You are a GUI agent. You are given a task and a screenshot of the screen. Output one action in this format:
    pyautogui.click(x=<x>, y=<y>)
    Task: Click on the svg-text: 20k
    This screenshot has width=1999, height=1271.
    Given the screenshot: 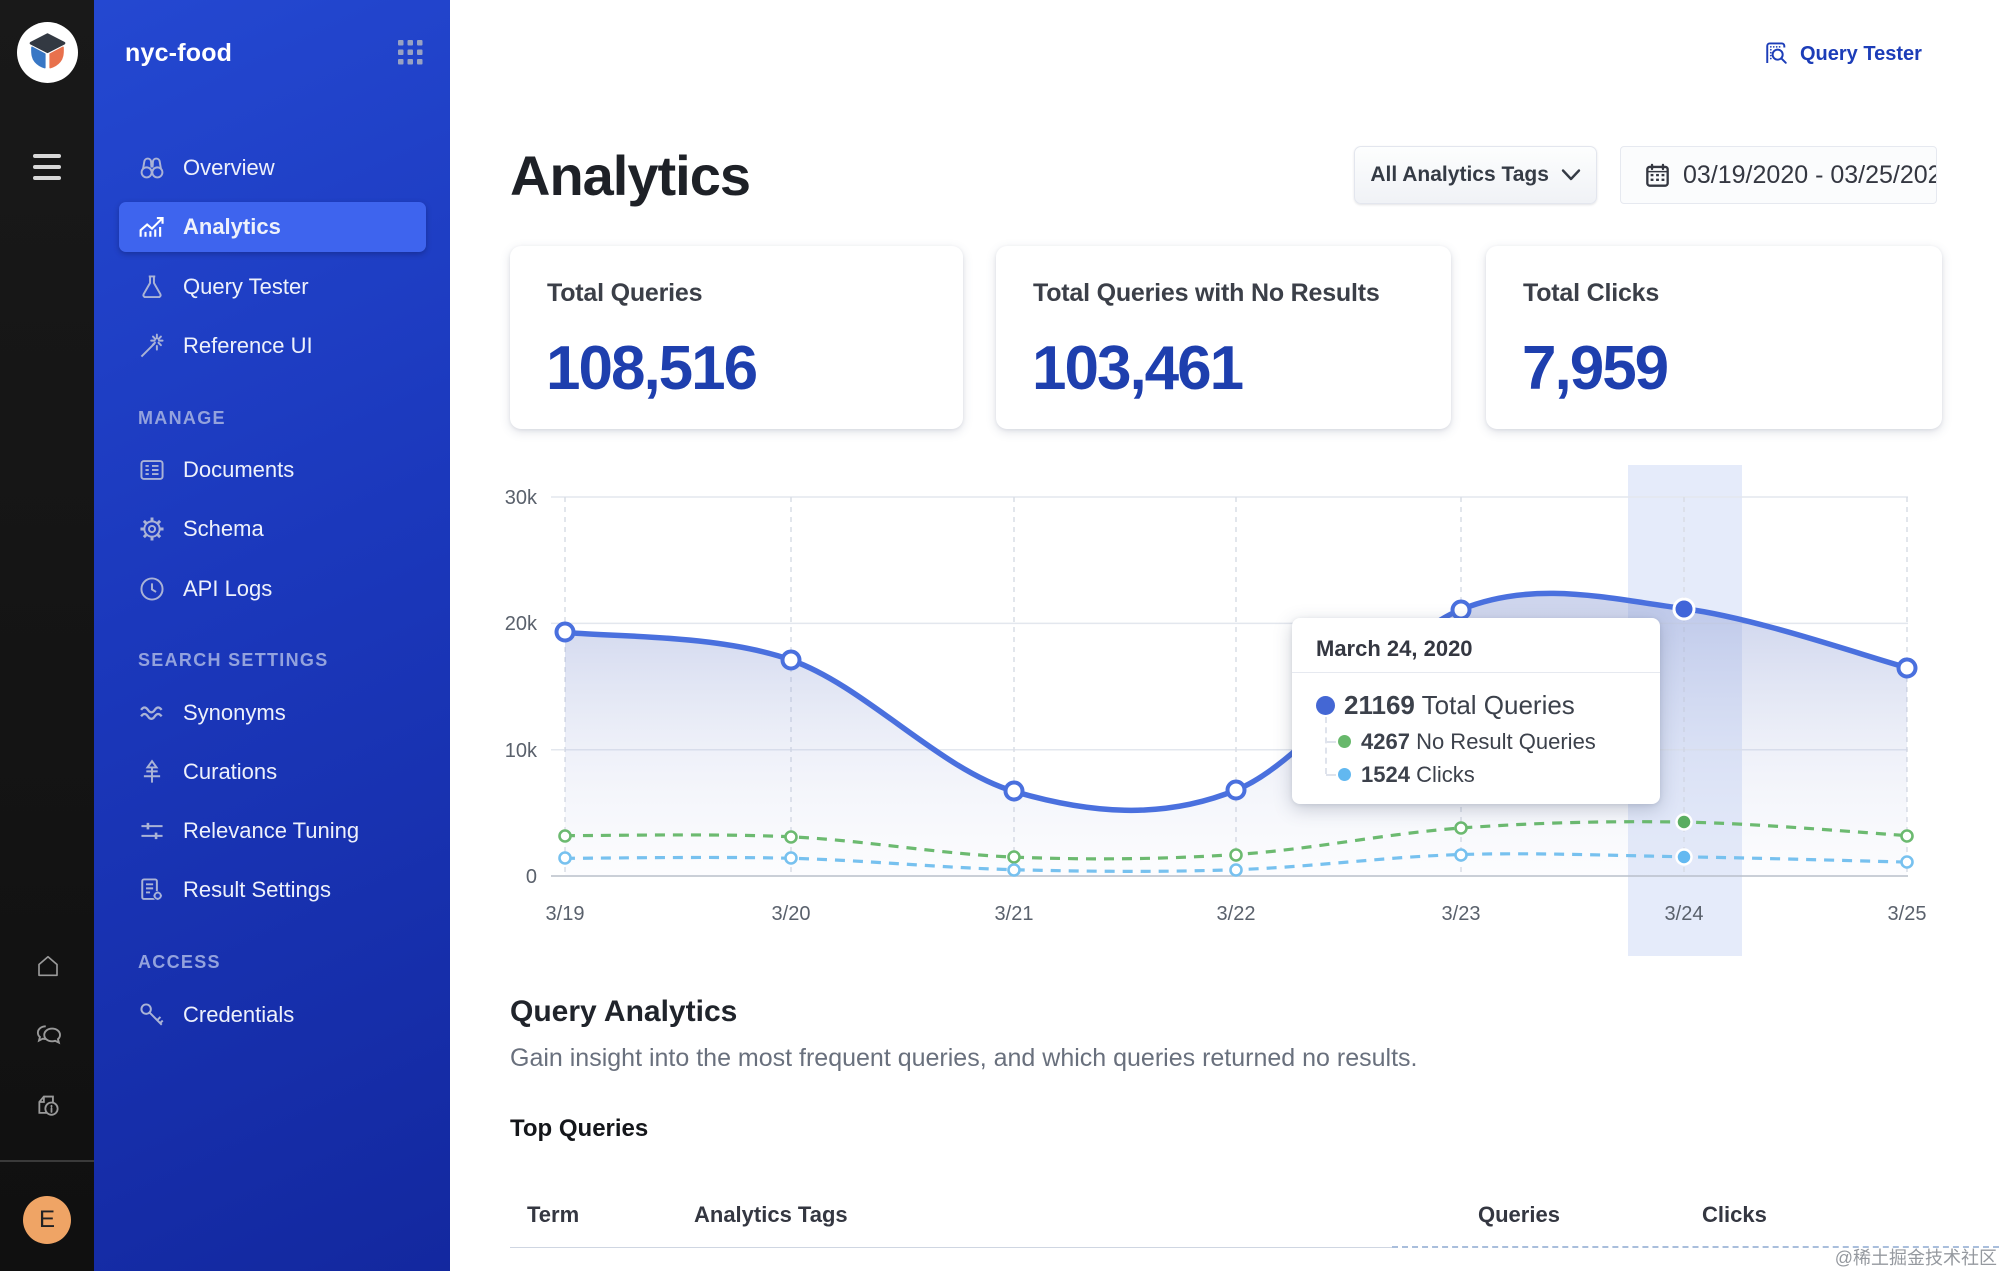 What is the action you would take?
    pyautogui.click(x=521, y=624)
    